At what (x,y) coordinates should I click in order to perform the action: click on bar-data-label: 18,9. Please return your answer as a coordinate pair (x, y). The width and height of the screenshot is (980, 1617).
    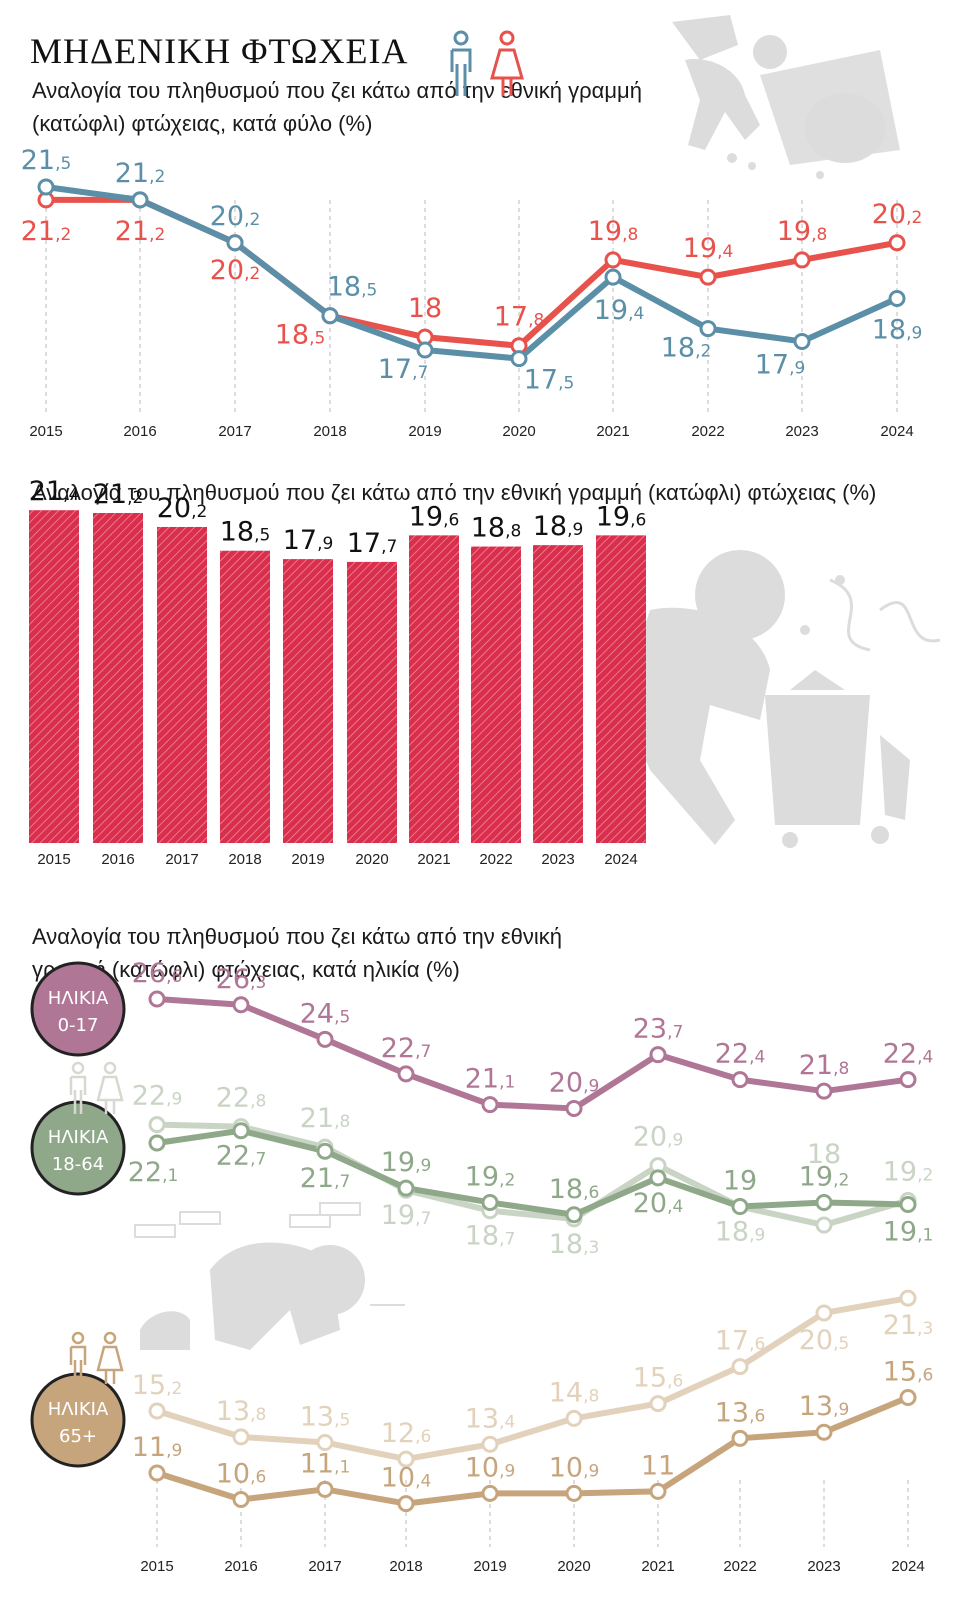
    Looking at the image, I should click on (558, 526).